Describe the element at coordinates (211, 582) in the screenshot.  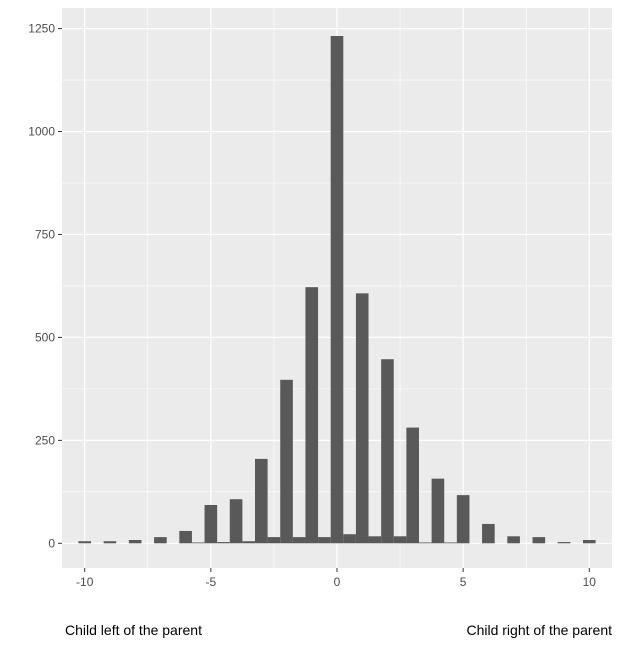
I see `x-tick-label: -5` at that location.